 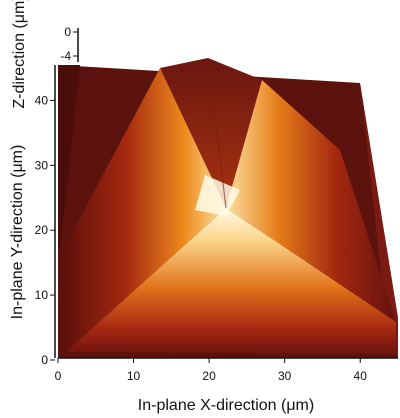 What do you see at coordinates (379, 220) in the screenshot?
I see `surface-base-right-edge` at bounding box center [379, 220].